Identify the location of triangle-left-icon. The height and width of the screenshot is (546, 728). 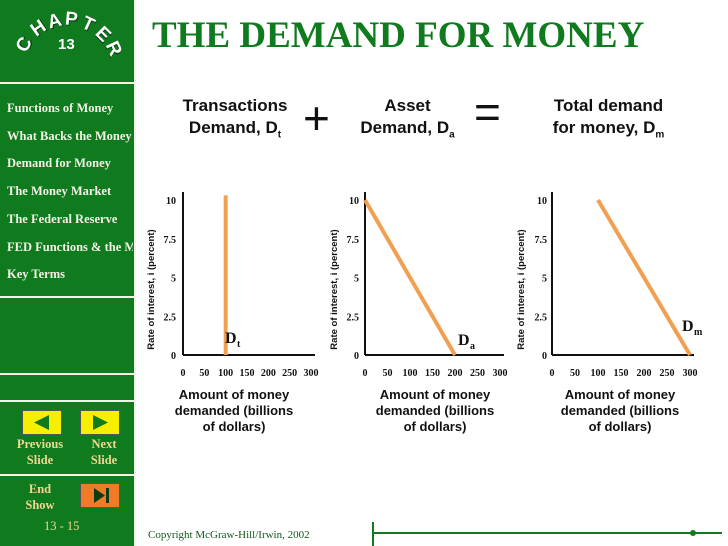
(41, 422).